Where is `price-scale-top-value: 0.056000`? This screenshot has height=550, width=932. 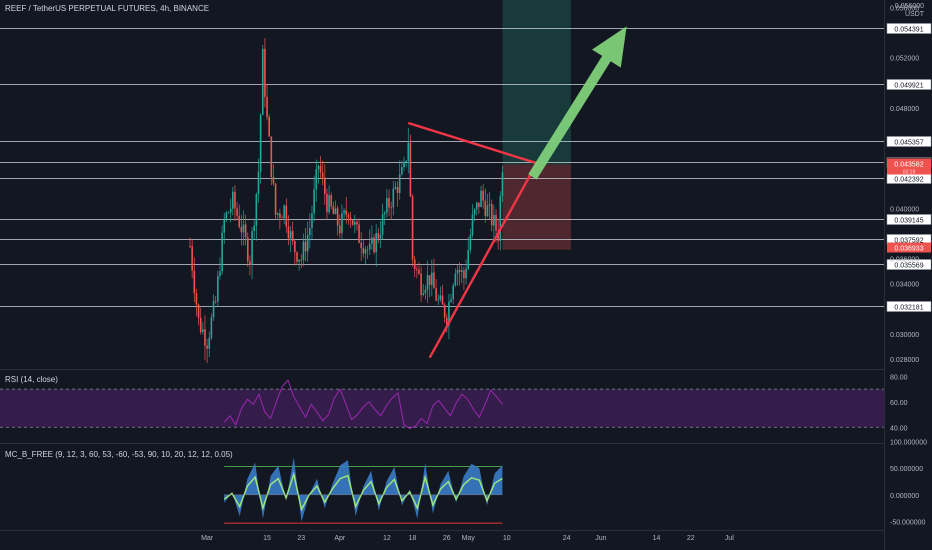
price-scale-top-value: 0.056000 is located at coordinates (909, 6).